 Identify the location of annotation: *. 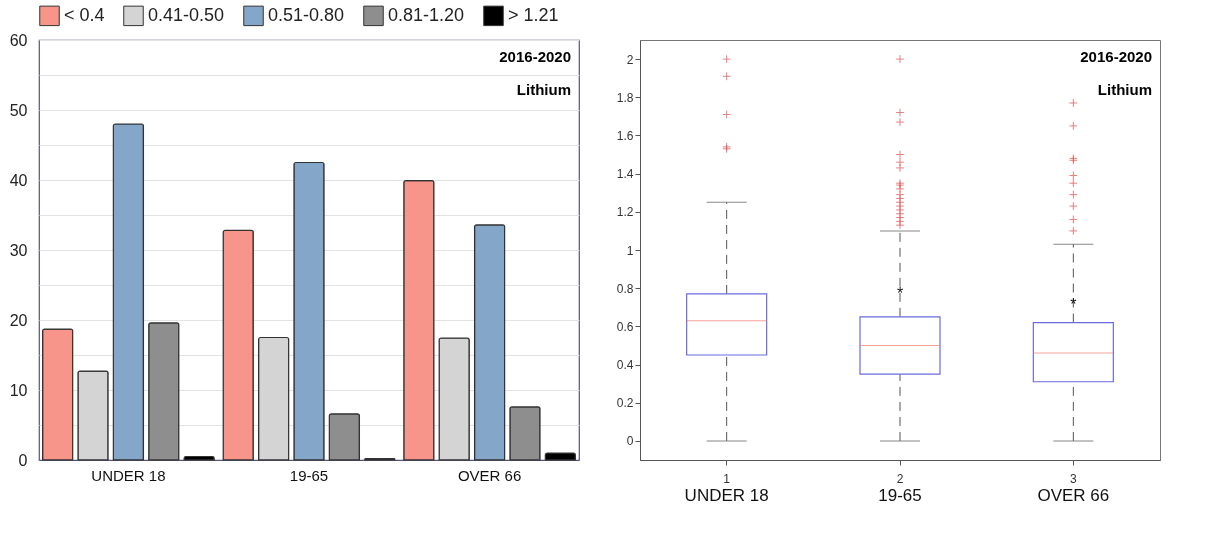
(900, 293).